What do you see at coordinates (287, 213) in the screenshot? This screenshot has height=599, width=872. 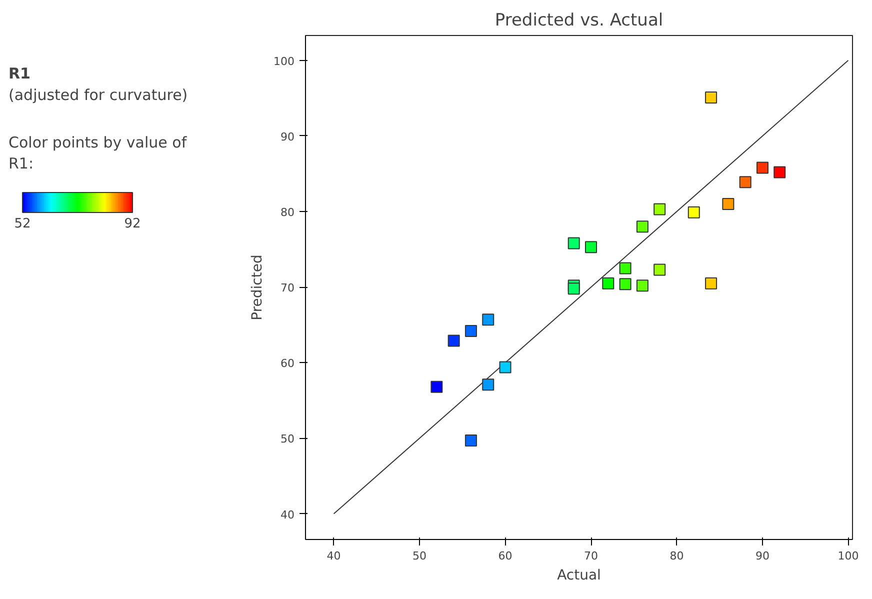 I see `y-tick-label: 80` at bounding box center [287, 213].